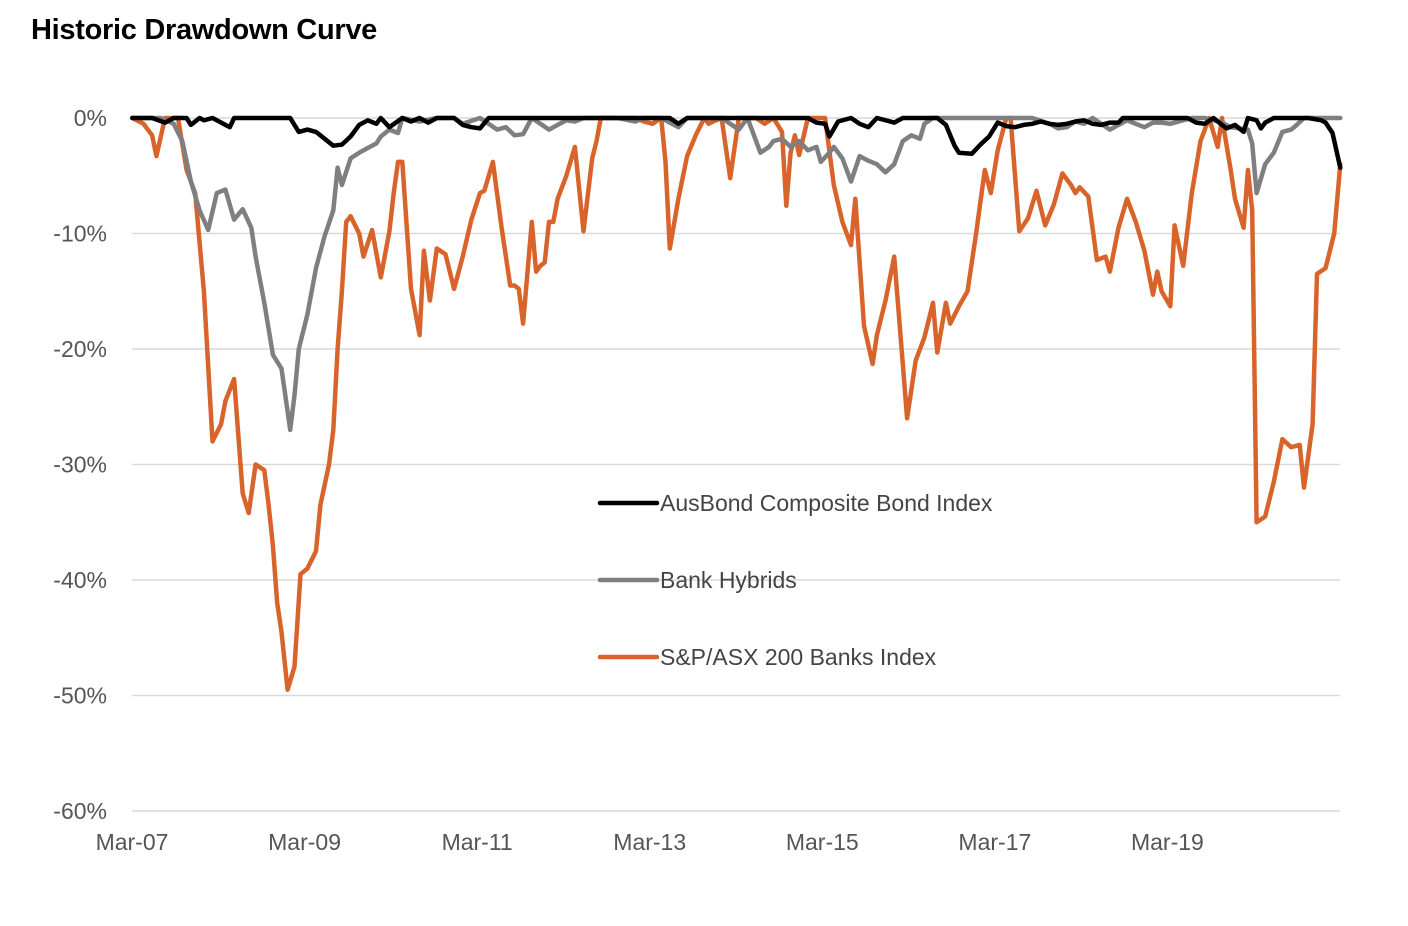  What do you see at coordinates (90, 118) in the screenshot?
I see `y-tick-label: 0%` at bounding box center [90, 118].